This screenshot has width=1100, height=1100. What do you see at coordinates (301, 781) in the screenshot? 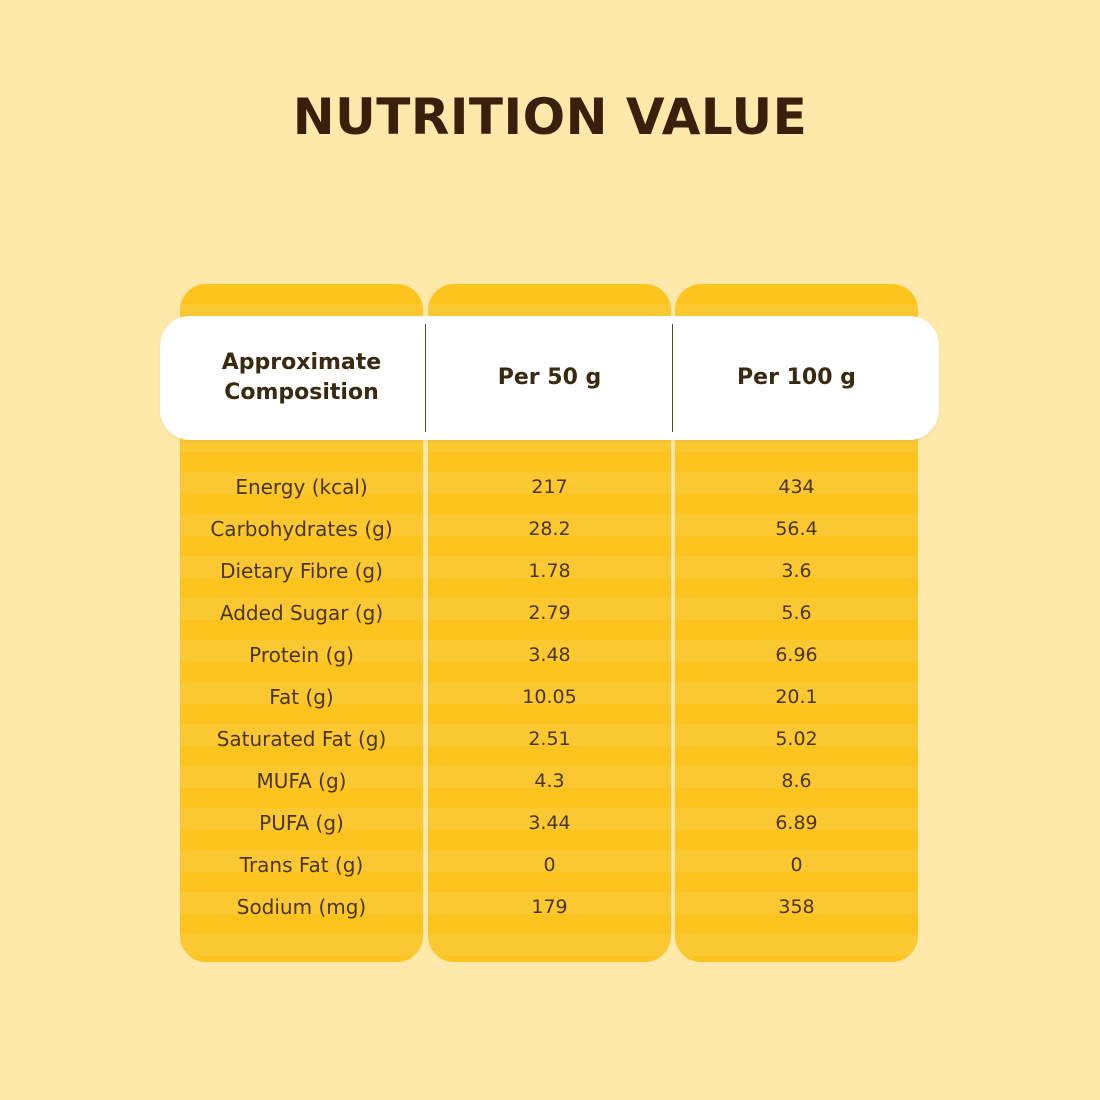
I see `nutrient-label: MUFA (g)` at bounding box center [301, 781].